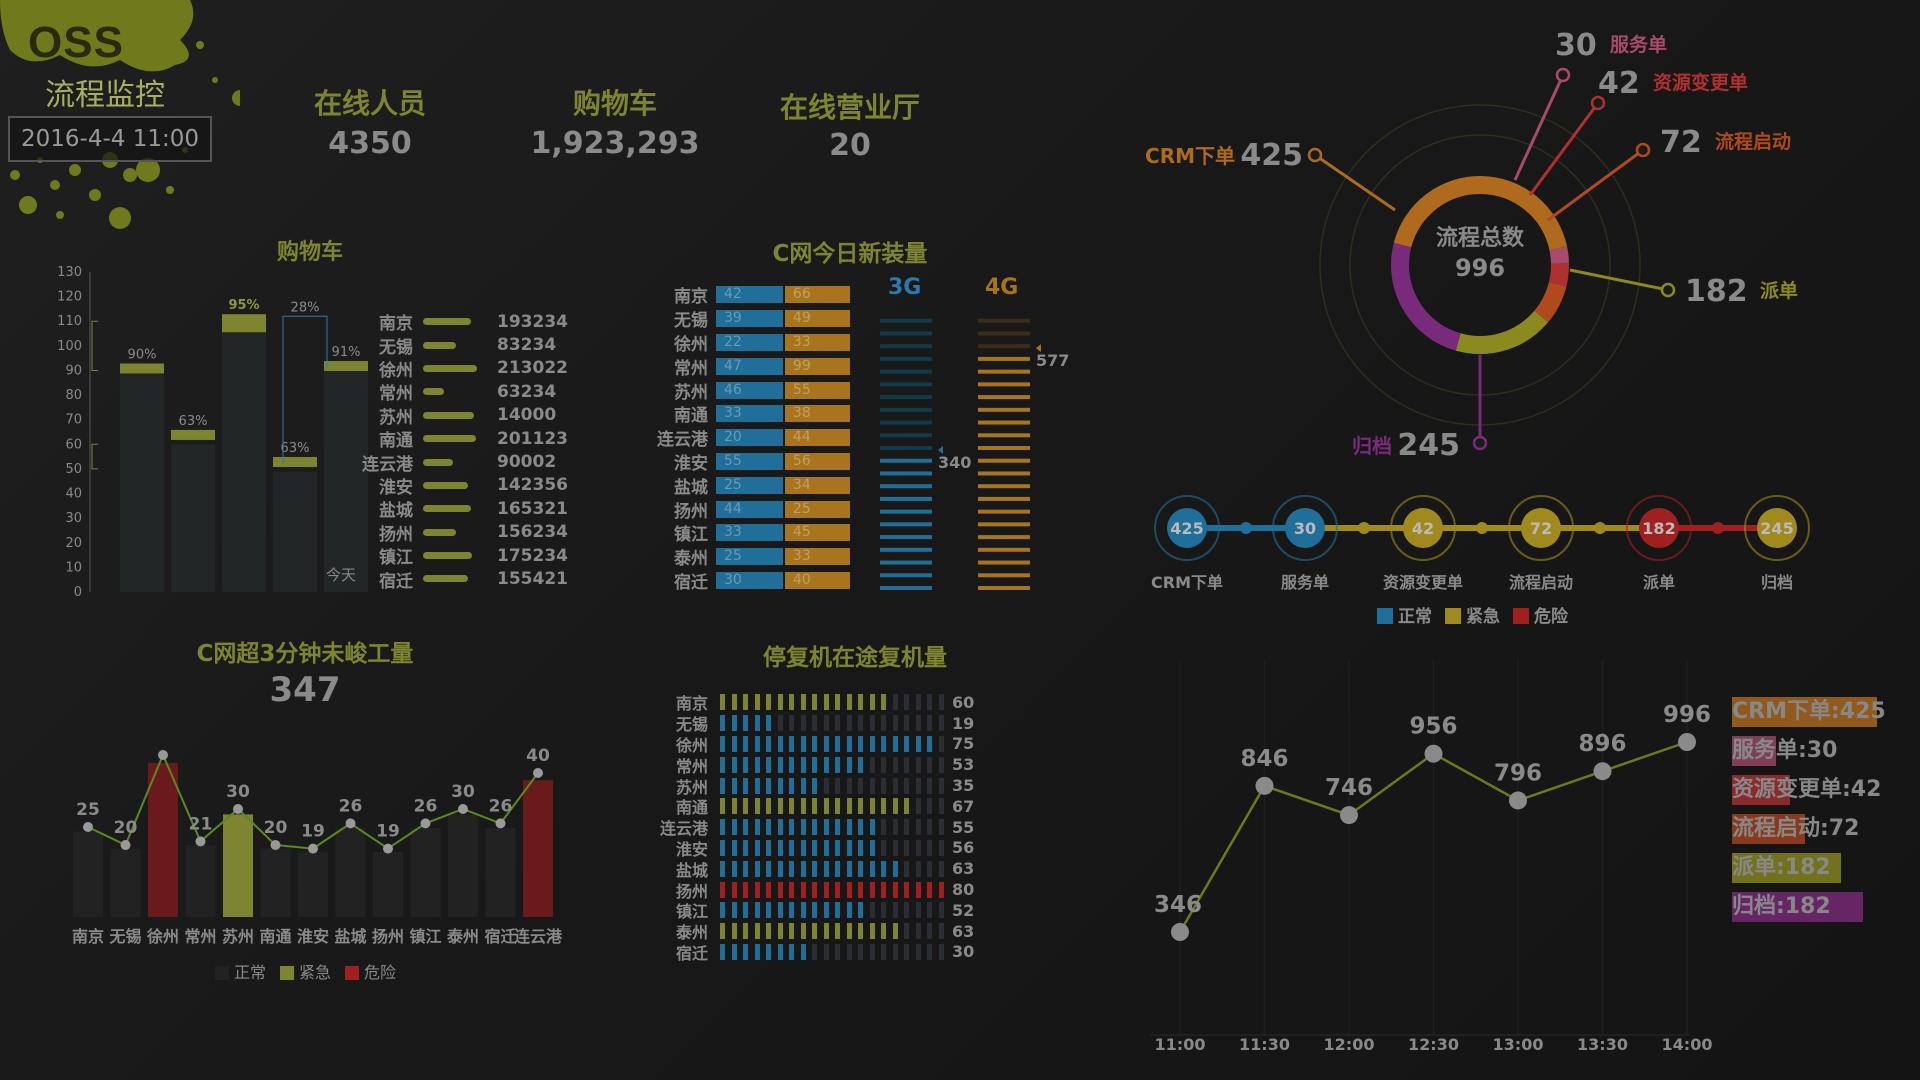 This screenshot has height=1080, width=1920. What do you see at coordinates (88, 810) in the screenshot?
I see `overtime-value: 25` at bounding box center [88, 810].